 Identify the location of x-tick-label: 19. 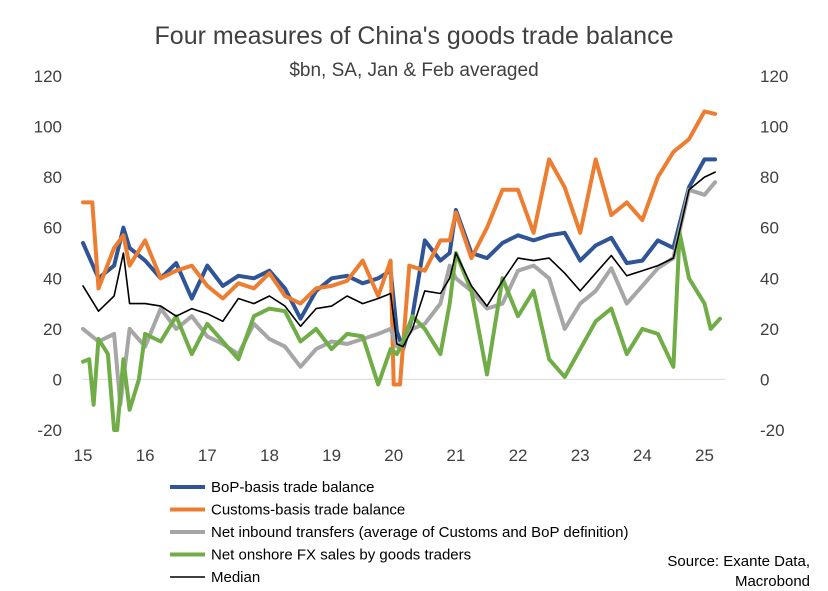
(331, 455).